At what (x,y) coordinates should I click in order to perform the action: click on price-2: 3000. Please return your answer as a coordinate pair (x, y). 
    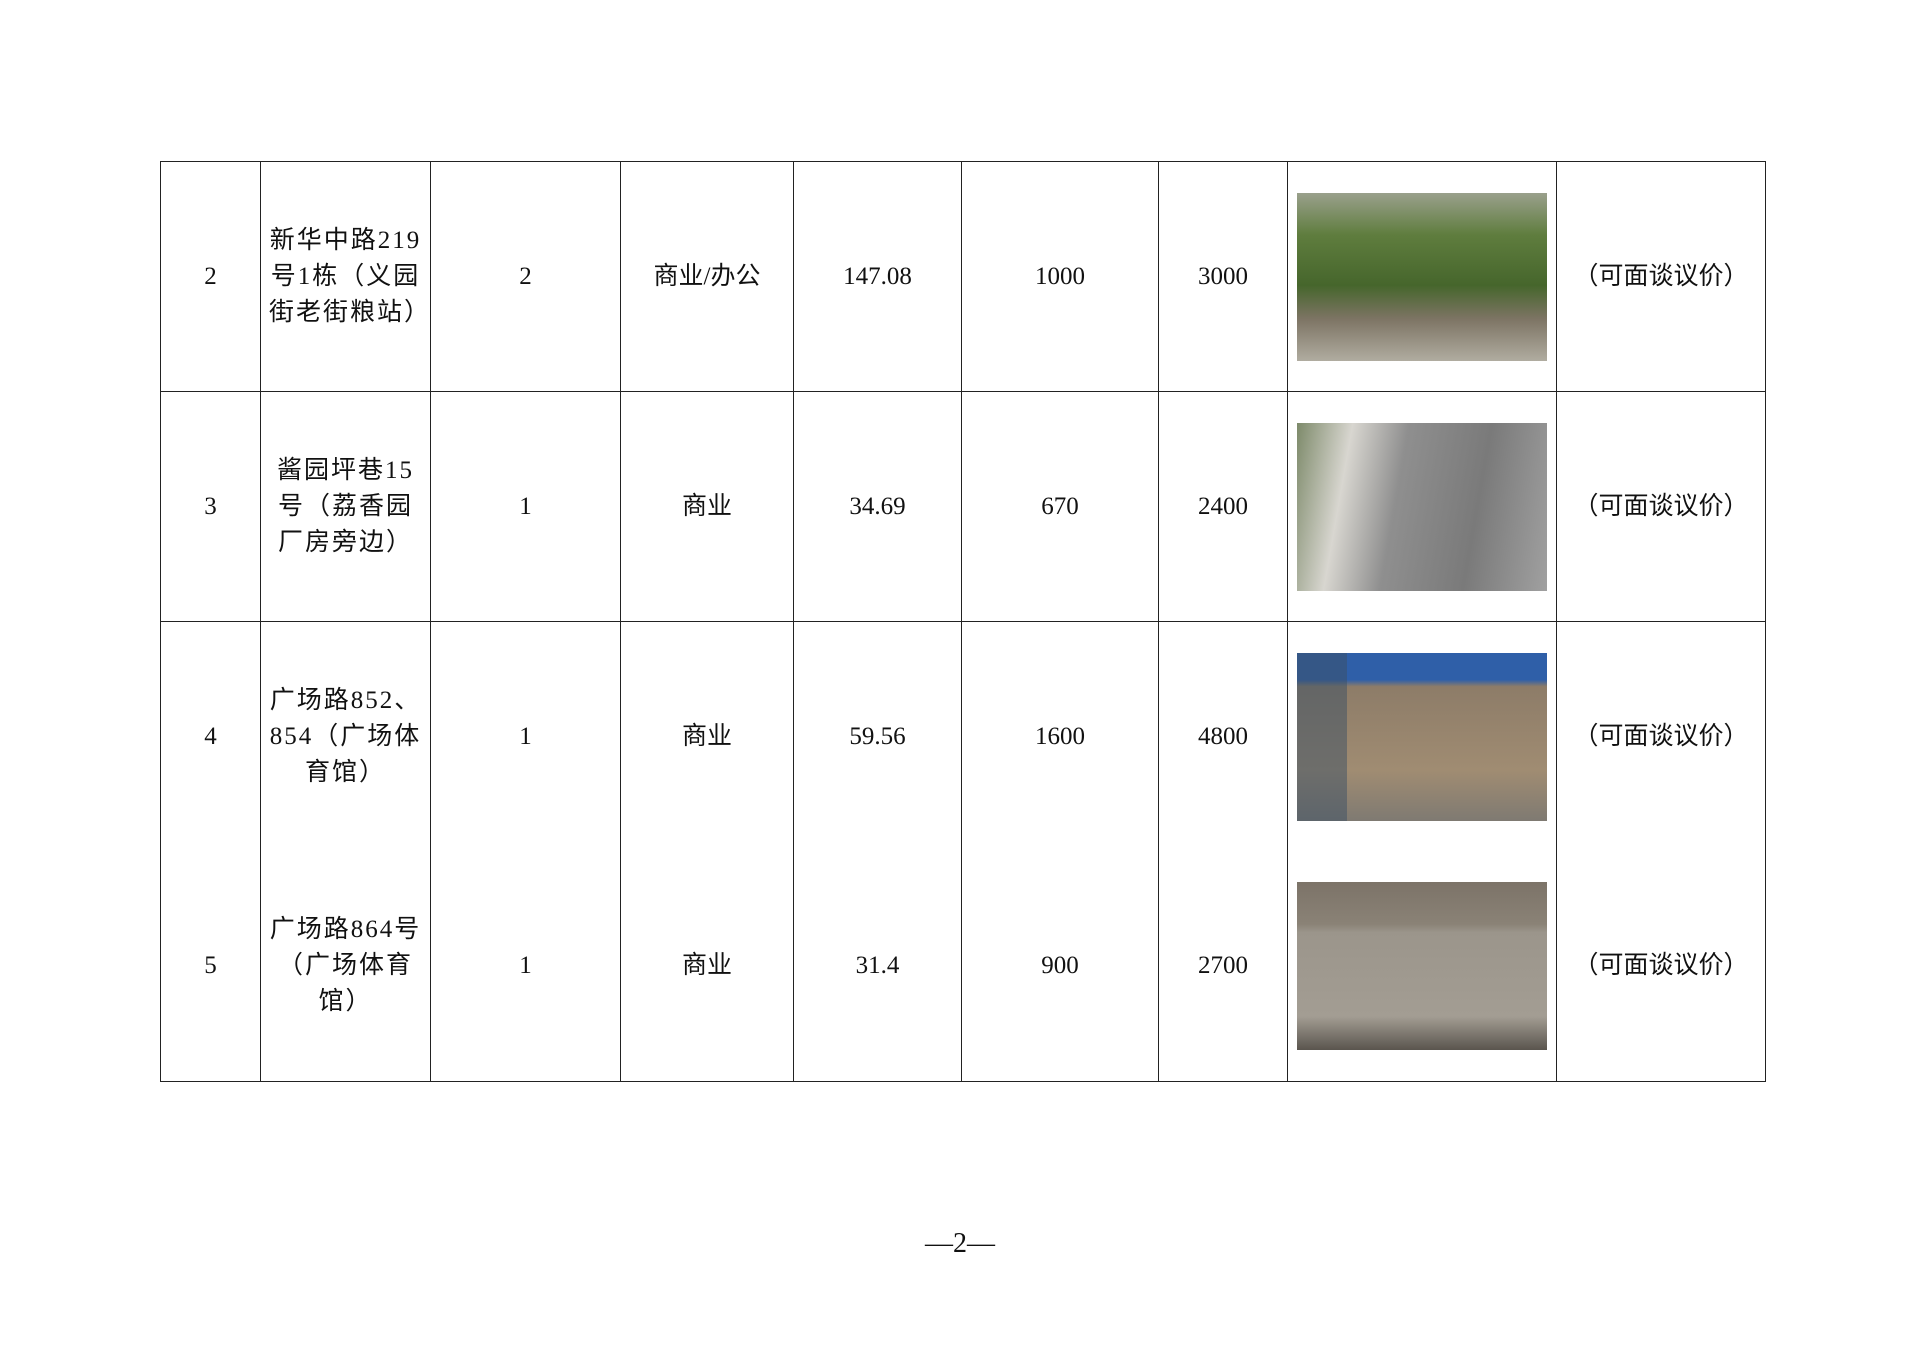
    Looking at the image, I should click on (1223, 276).